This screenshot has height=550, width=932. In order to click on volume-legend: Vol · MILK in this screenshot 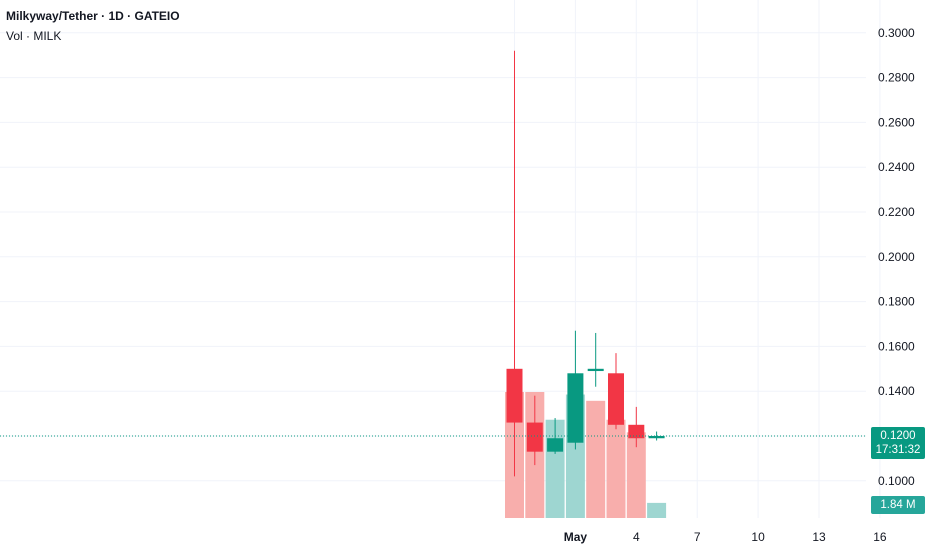, I will do `click(34, 36)`.